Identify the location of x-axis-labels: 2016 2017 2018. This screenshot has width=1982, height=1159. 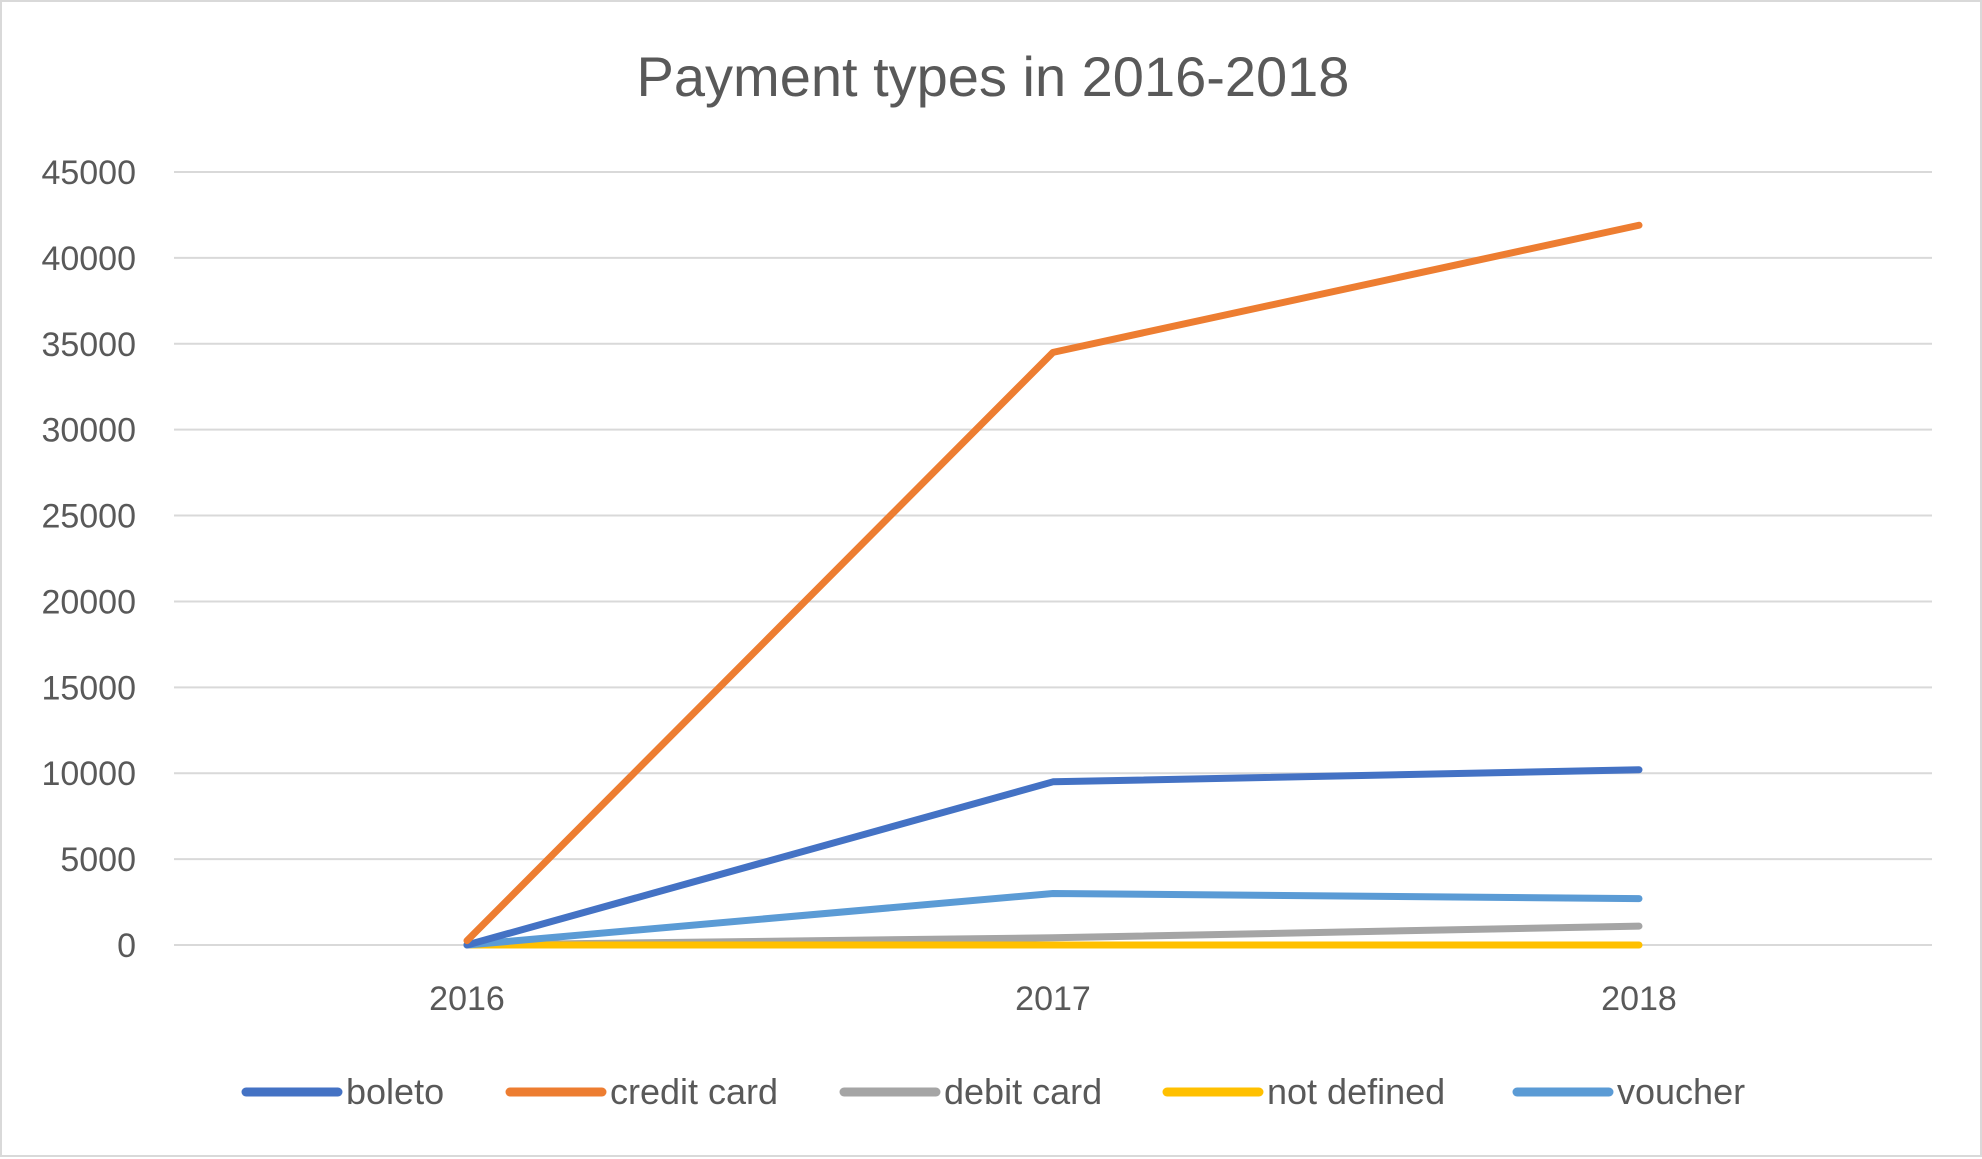
(1053, 999).